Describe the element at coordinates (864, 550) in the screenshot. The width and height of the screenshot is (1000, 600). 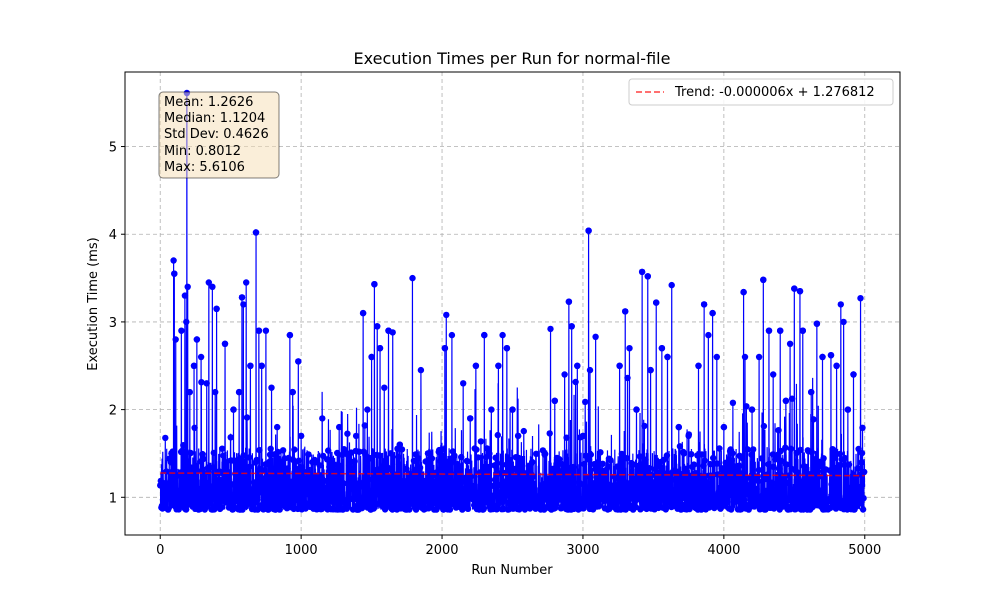
I see `x-tick-label: 5000` at that location.